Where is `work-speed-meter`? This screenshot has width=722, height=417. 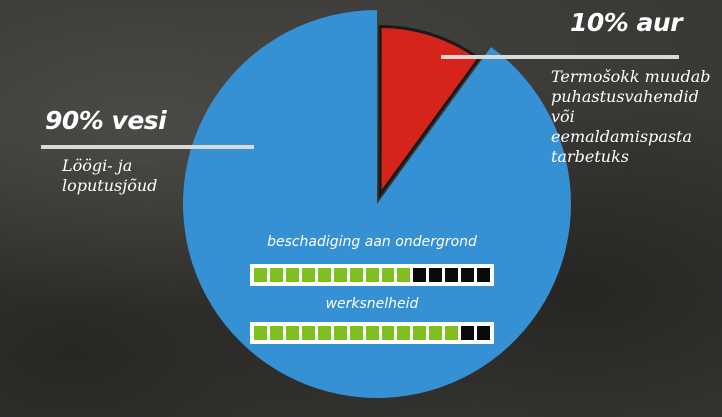
work-speed-meter is located at coordinates (372, 333).